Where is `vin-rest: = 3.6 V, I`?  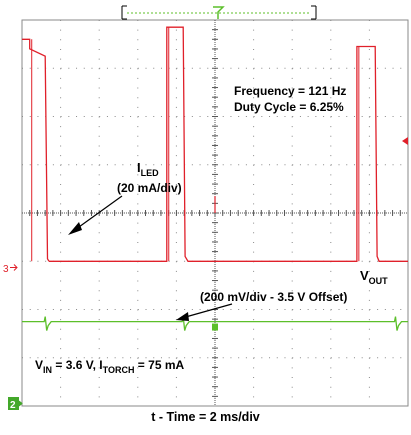
vin-rest: = 3.6 V, I is located at coordinates (77, 365).